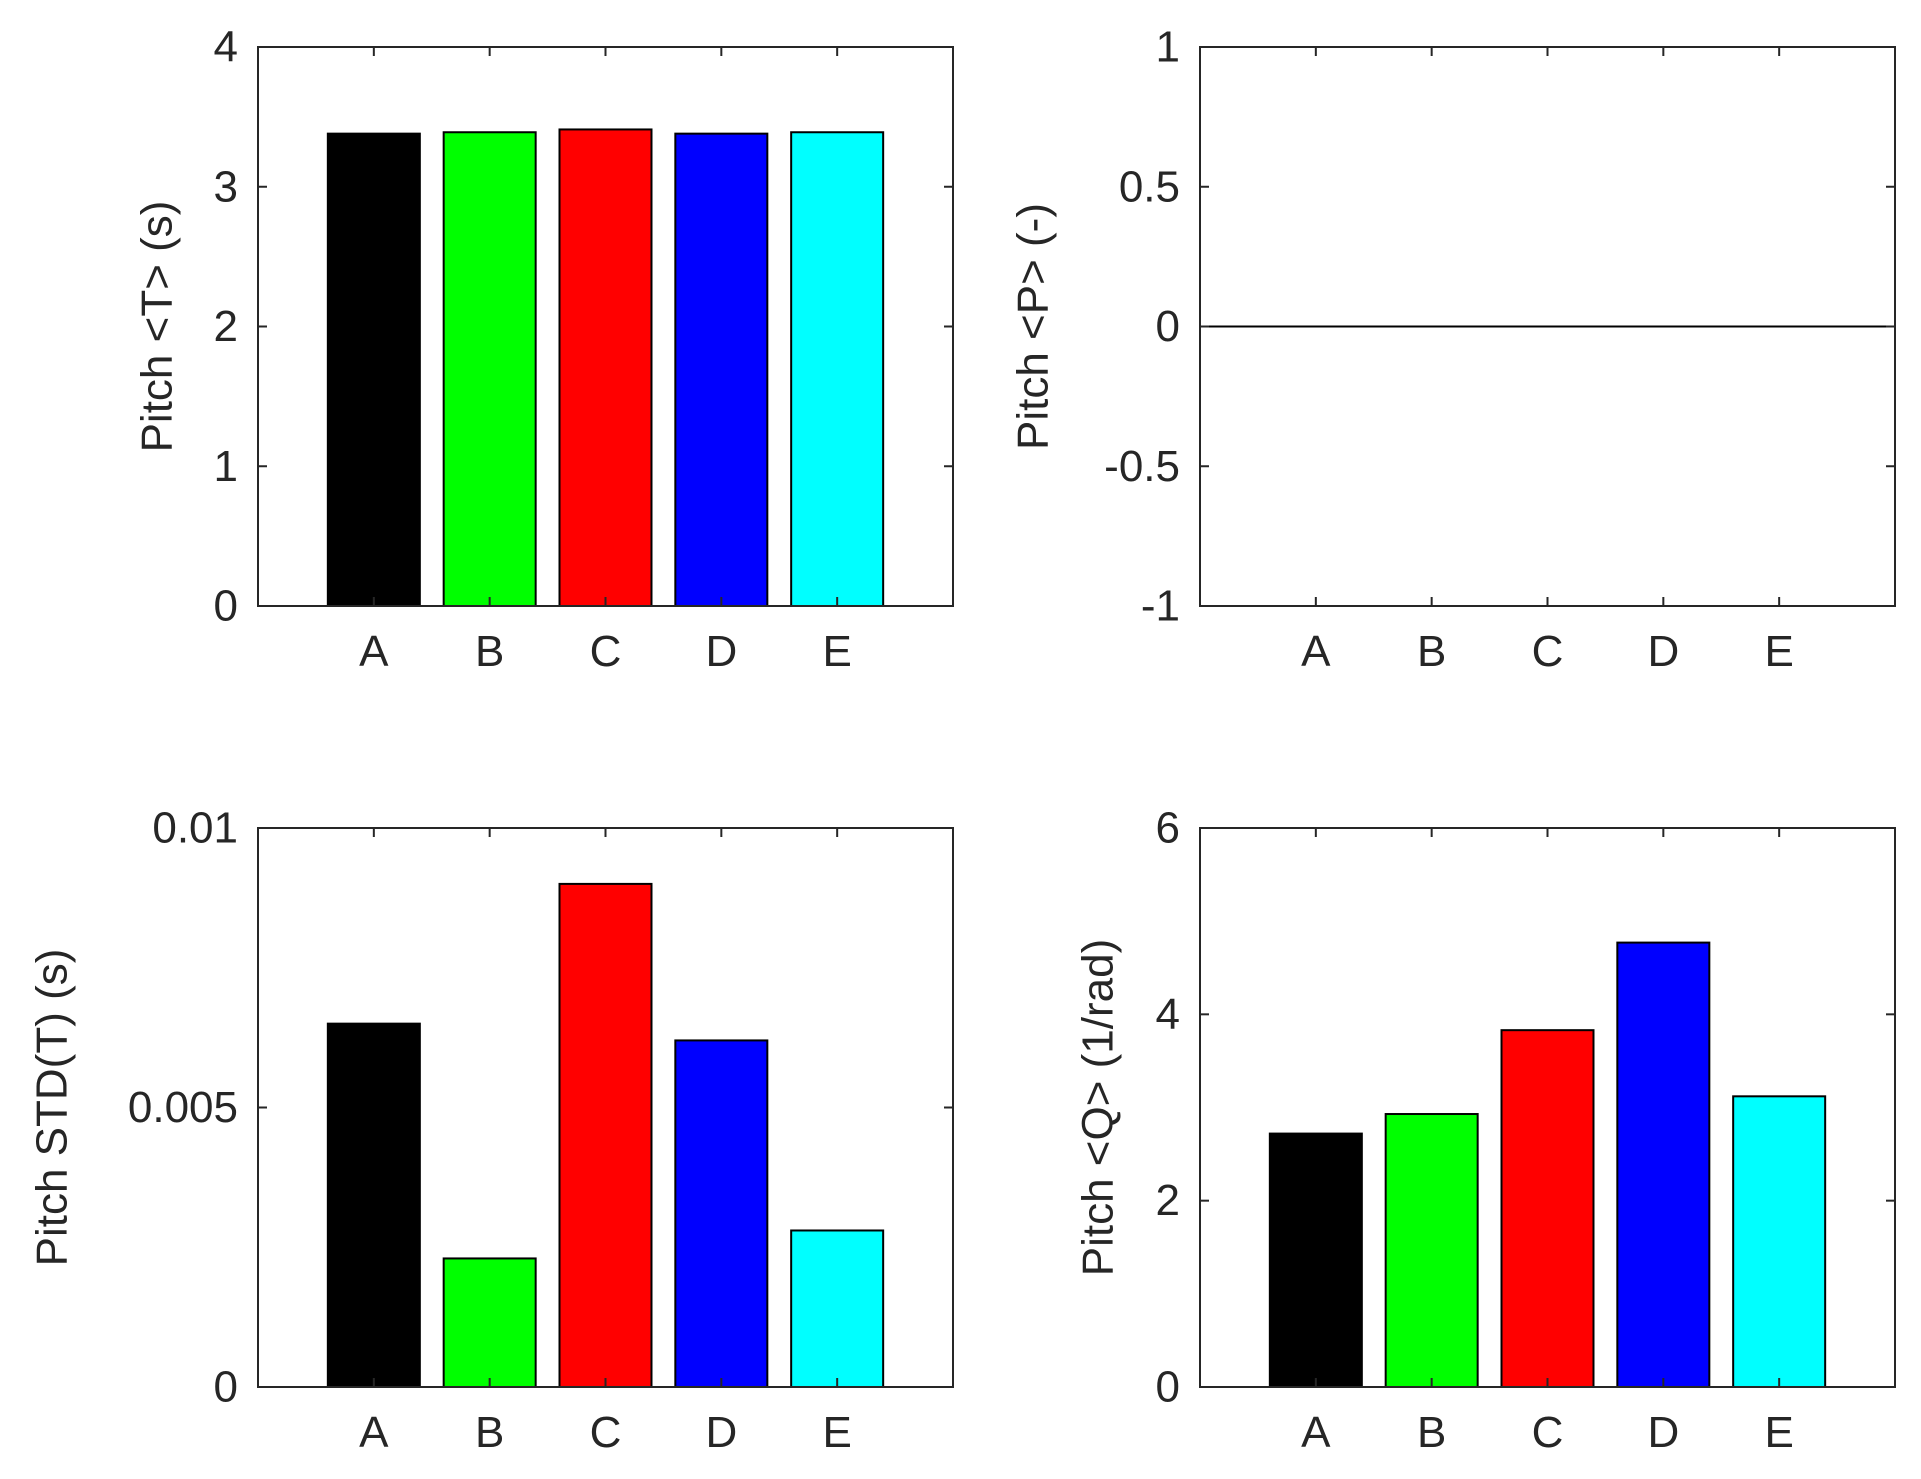 The height and width of the screenshot is (1479, 1921). What do you see at coordinates (1149, 186) in the screenshot?
I see `y-tick-label: 0.5` at bounding box center [1149, 186].